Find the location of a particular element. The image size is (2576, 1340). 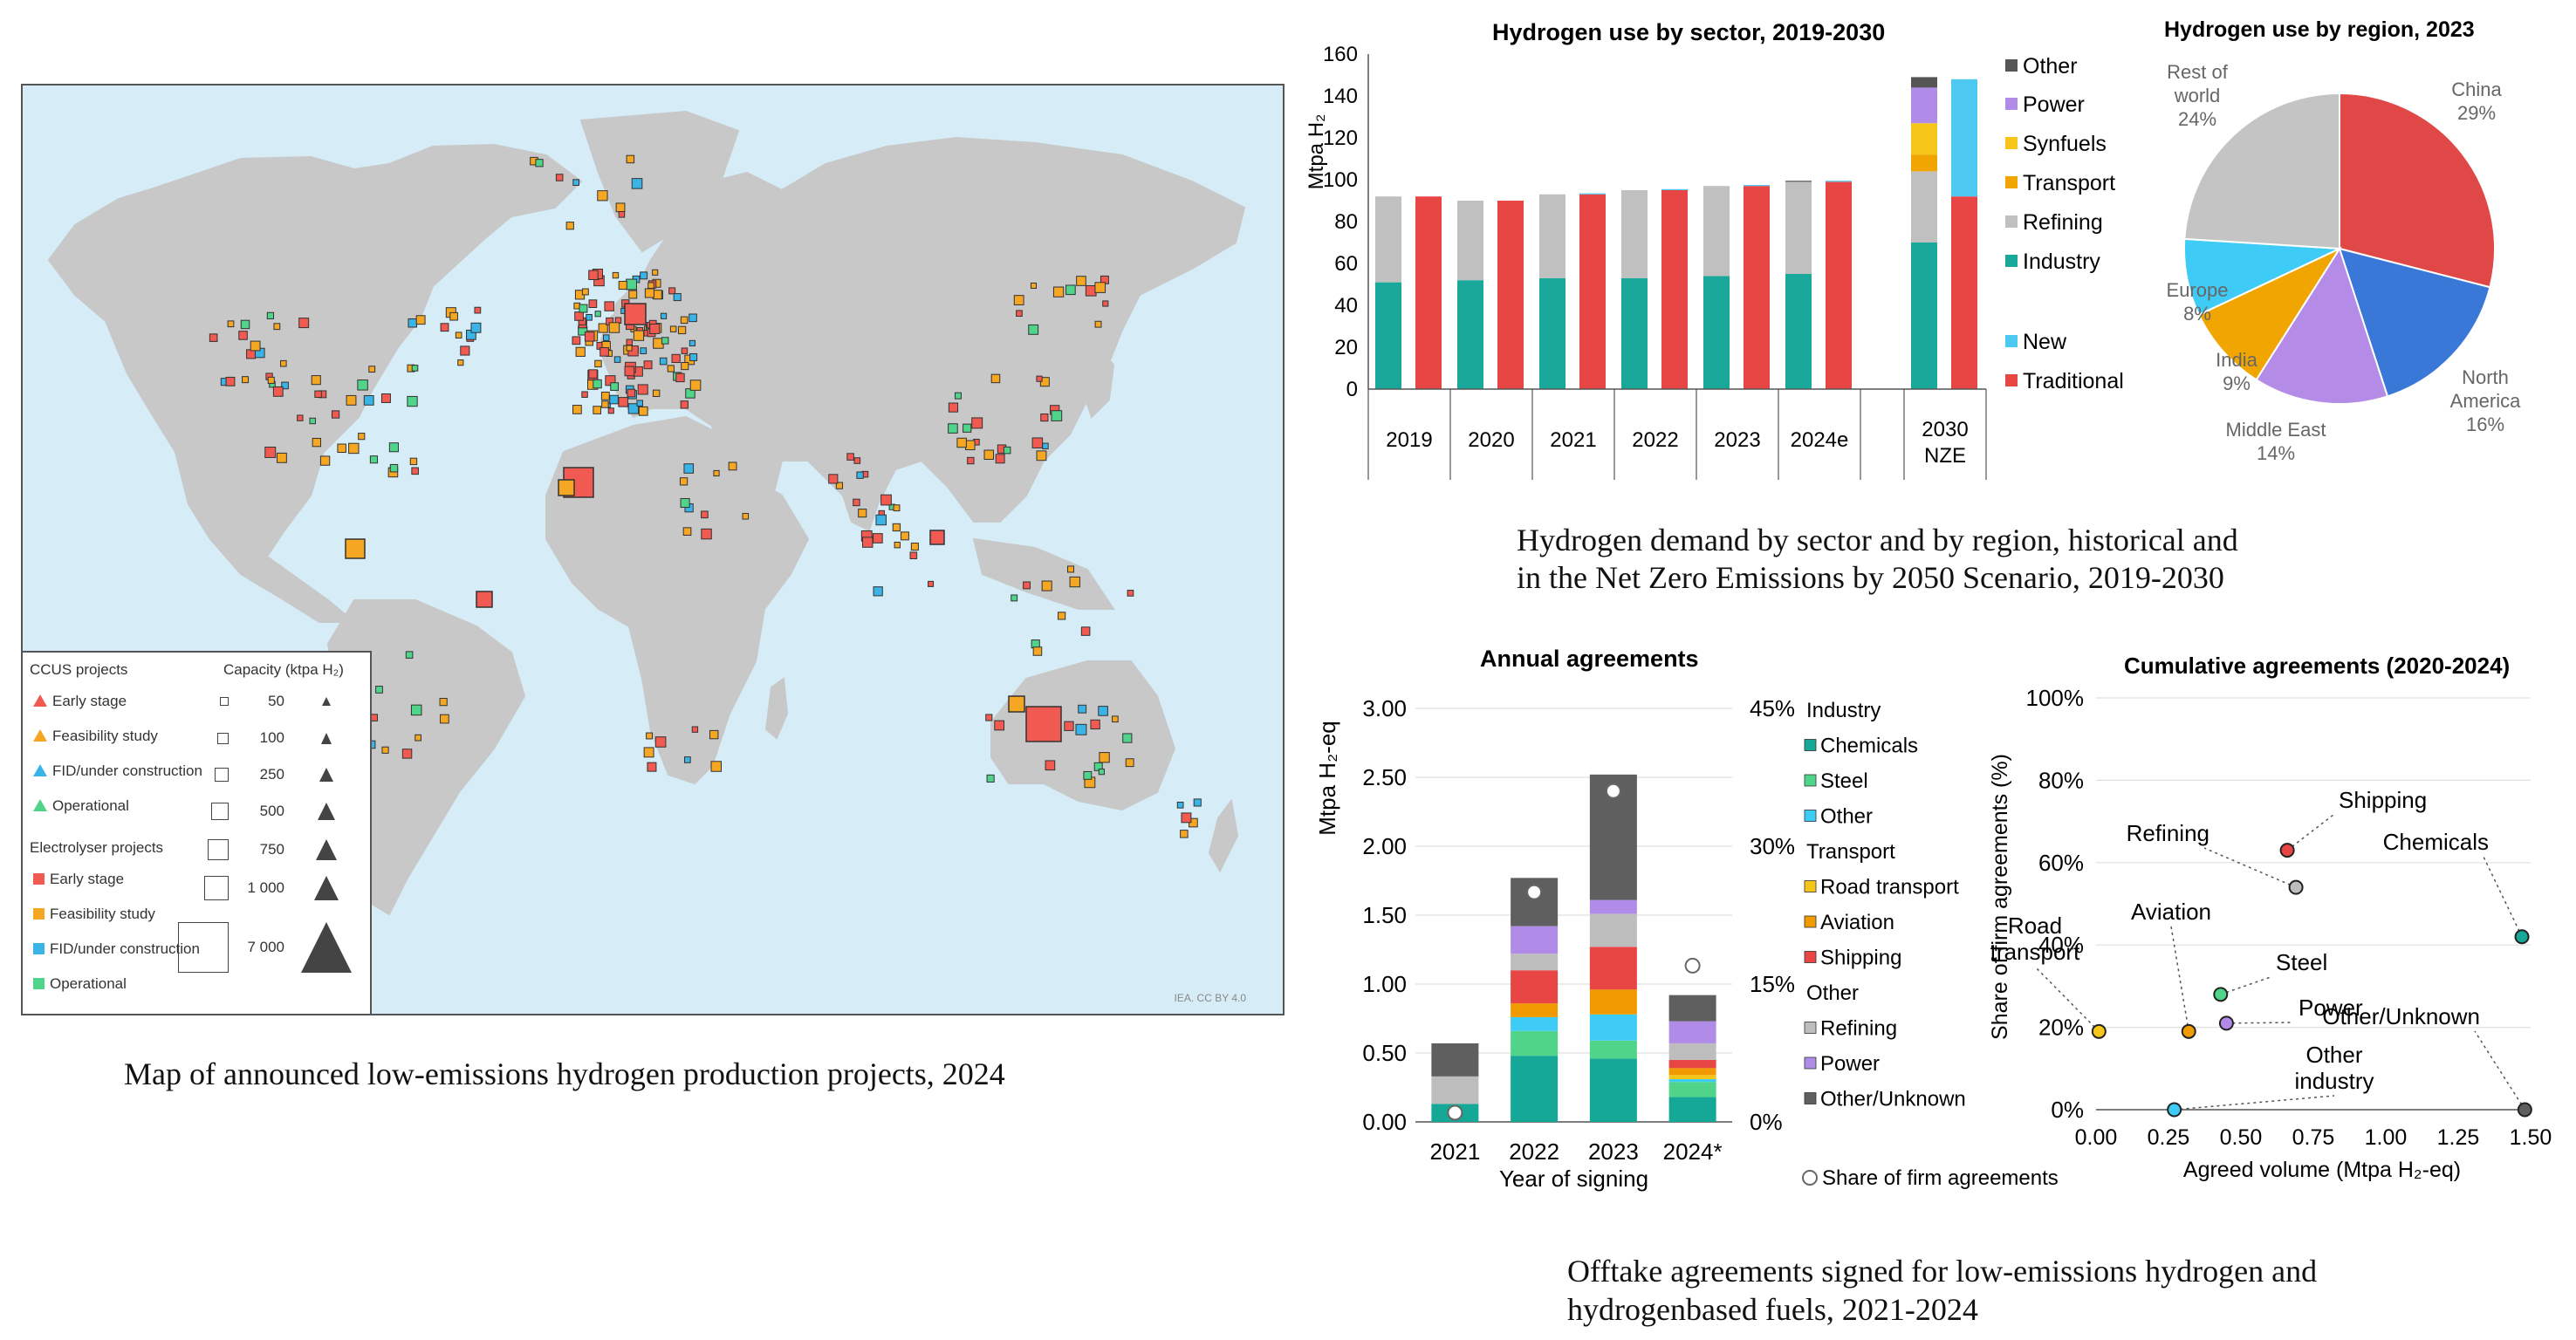

y-tick-label: 0% is located at coordinates (2068, 1110).